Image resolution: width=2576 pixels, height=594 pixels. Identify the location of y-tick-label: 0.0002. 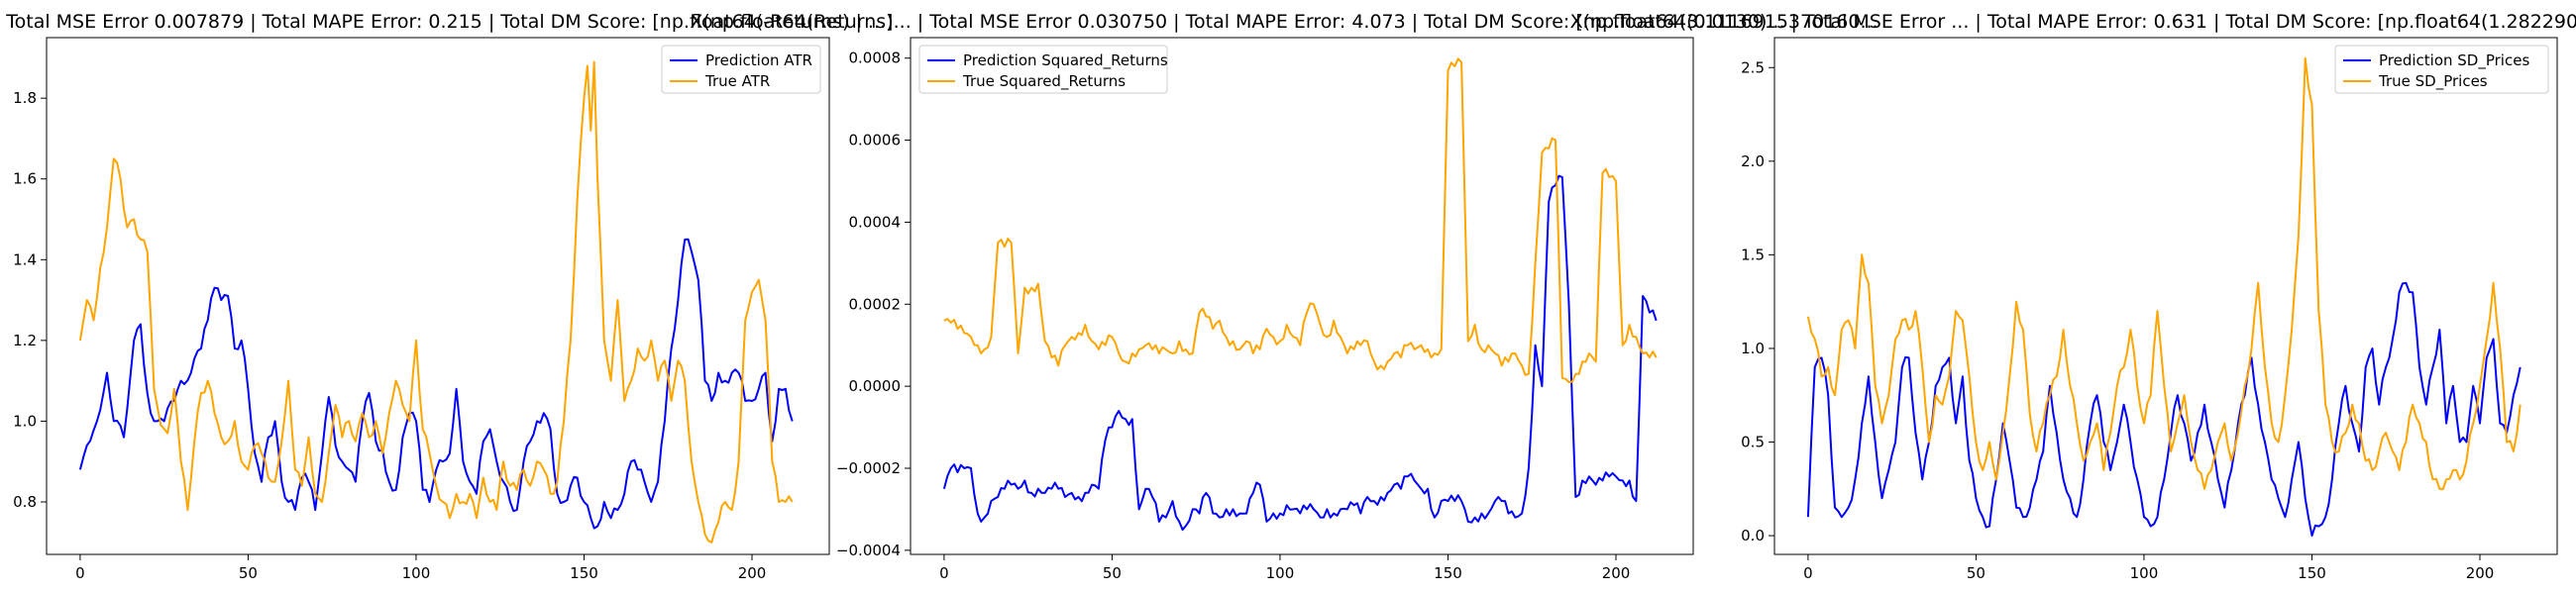
(875, 304).